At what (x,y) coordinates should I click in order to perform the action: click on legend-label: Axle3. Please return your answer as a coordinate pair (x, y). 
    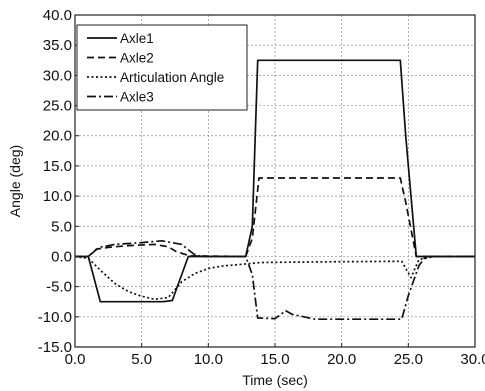
    Looking at the image, I should click on (137, 97).